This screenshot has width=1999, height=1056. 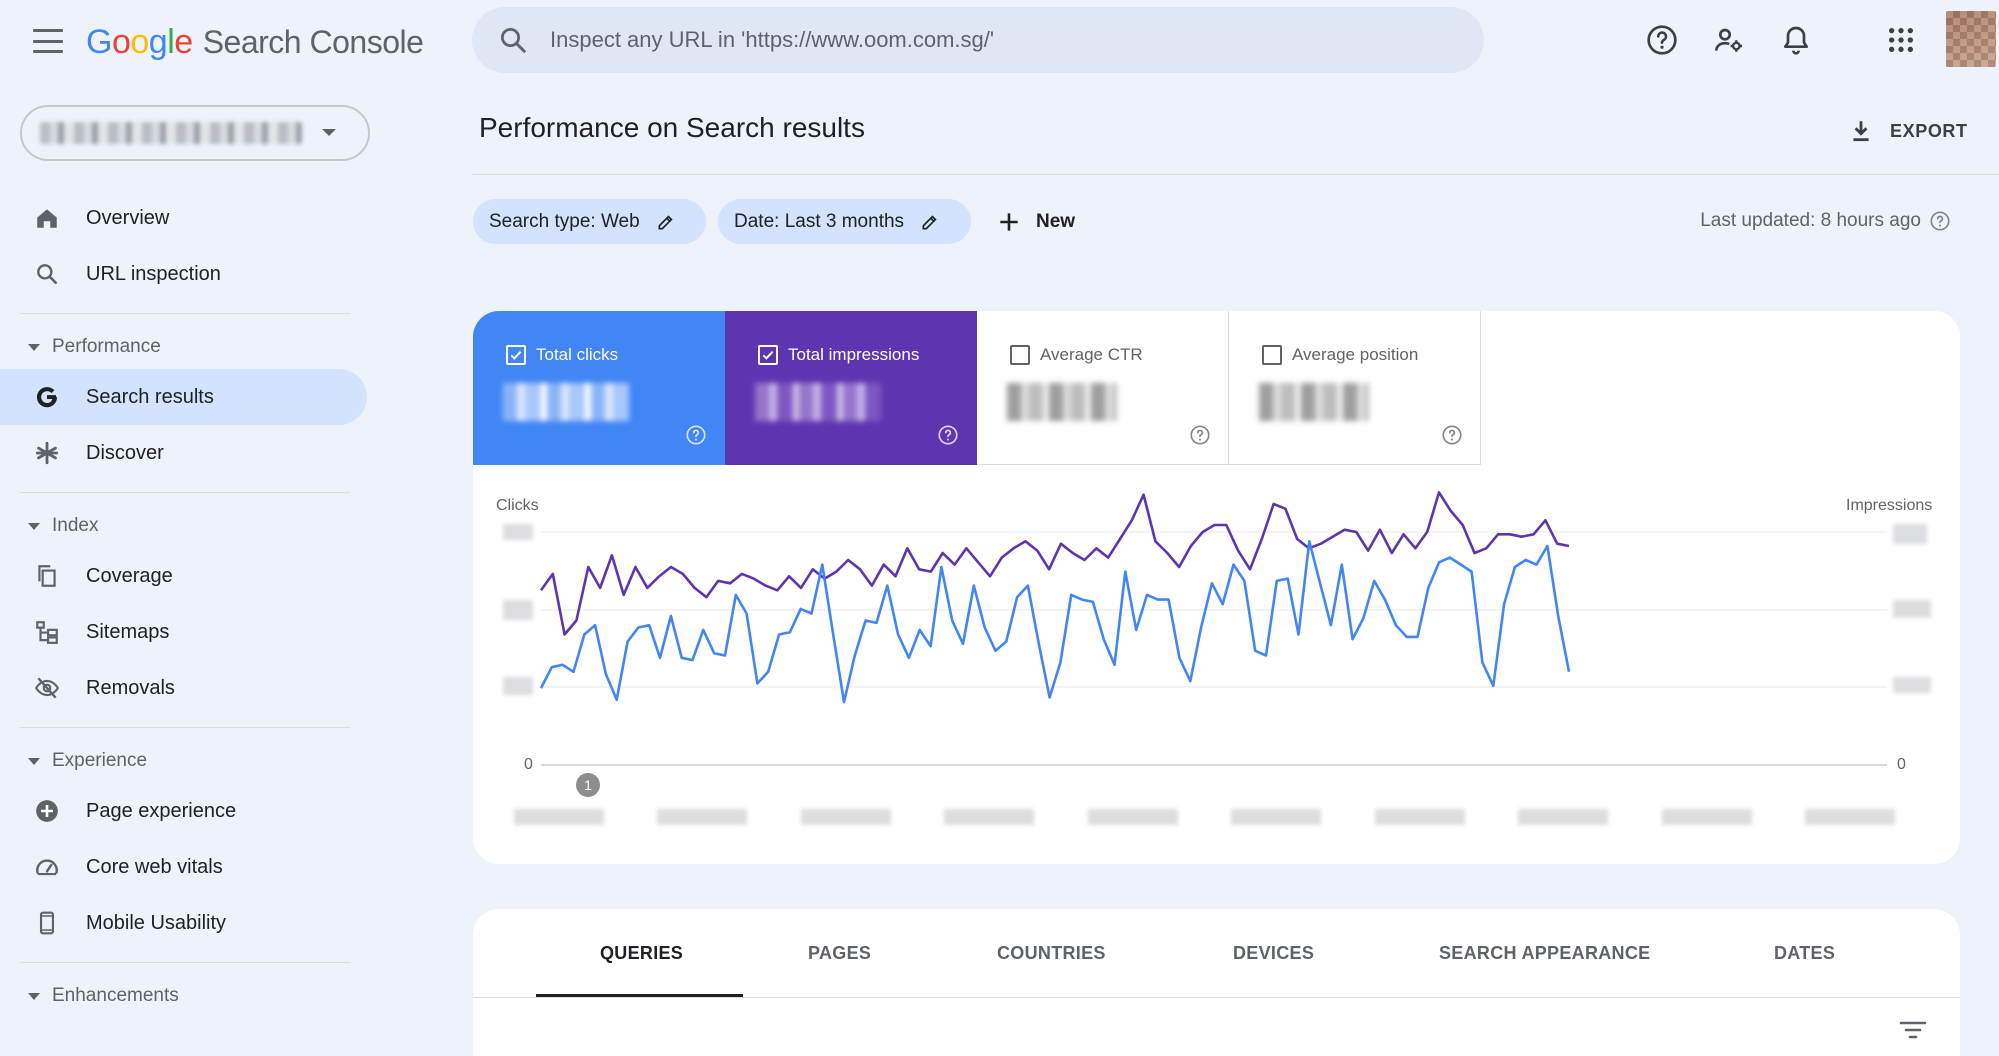 What do you see at coordinates (185, 632) in the screenshot?
I see `sidebar-item-sitemaps: Sitemaps` at bounding box center [185, 632].